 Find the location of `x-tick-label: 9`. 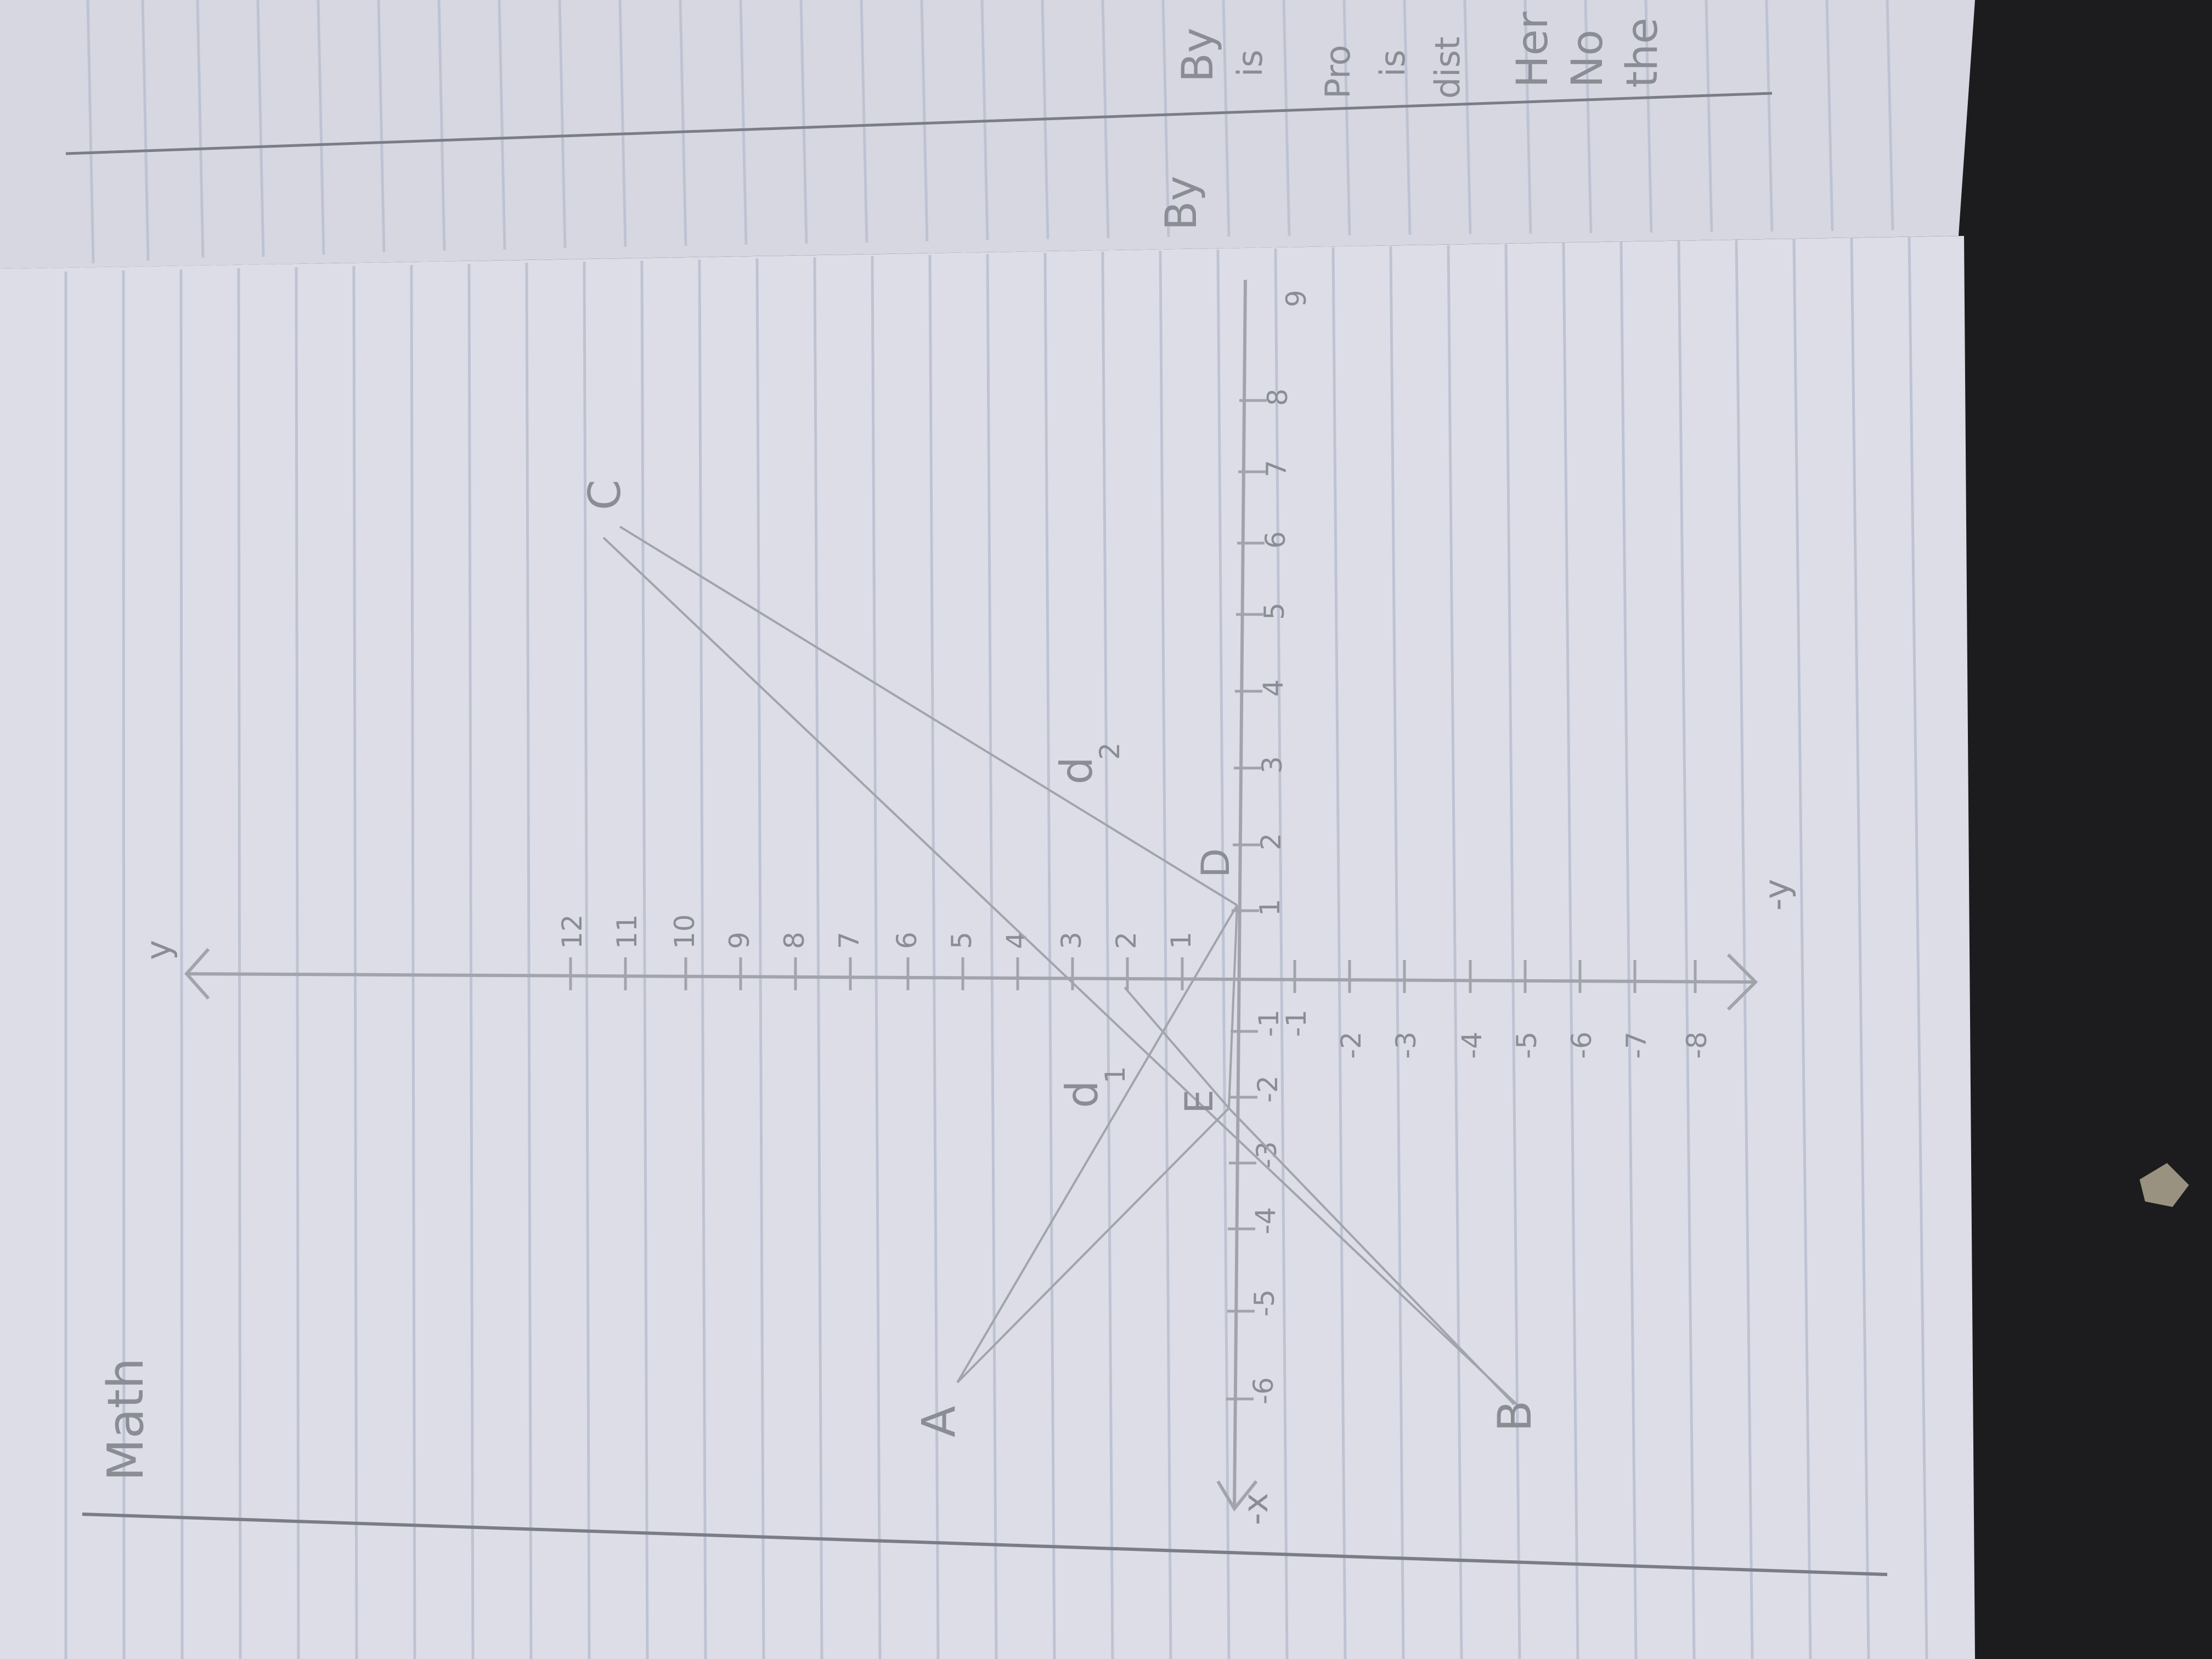

x-tick-label: 9 is located at coordinates (1296, 298).